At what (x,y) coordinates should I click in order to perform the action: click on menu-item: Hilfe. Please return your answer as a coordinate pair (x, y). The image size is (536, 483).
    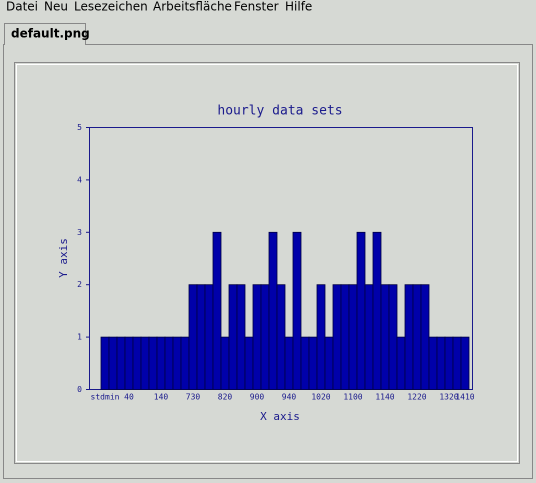
    Looking at the image, I should click on (298, 7).